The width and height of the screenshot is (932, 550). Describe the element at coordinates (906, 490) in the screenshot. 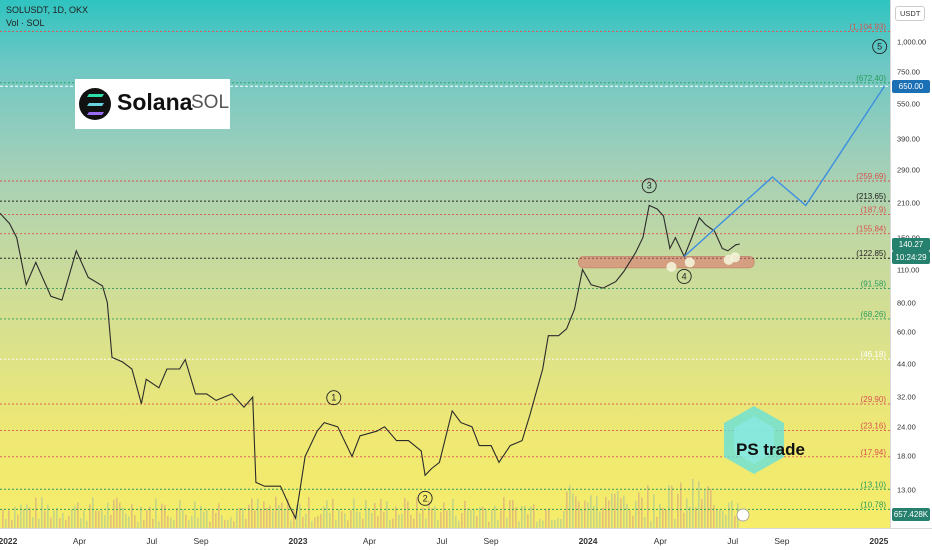

I see `price-axis-tick: 13.00` at that location.